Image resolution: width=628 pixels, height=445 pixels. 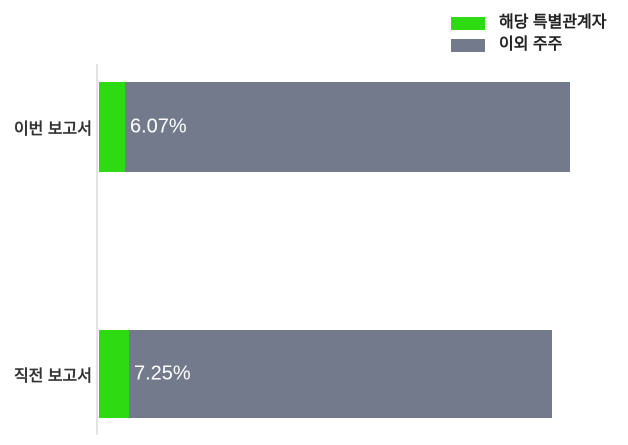 I want to click on chart-legend: 해당 특별관계자 이외 주주, so click(x=529, y=34).